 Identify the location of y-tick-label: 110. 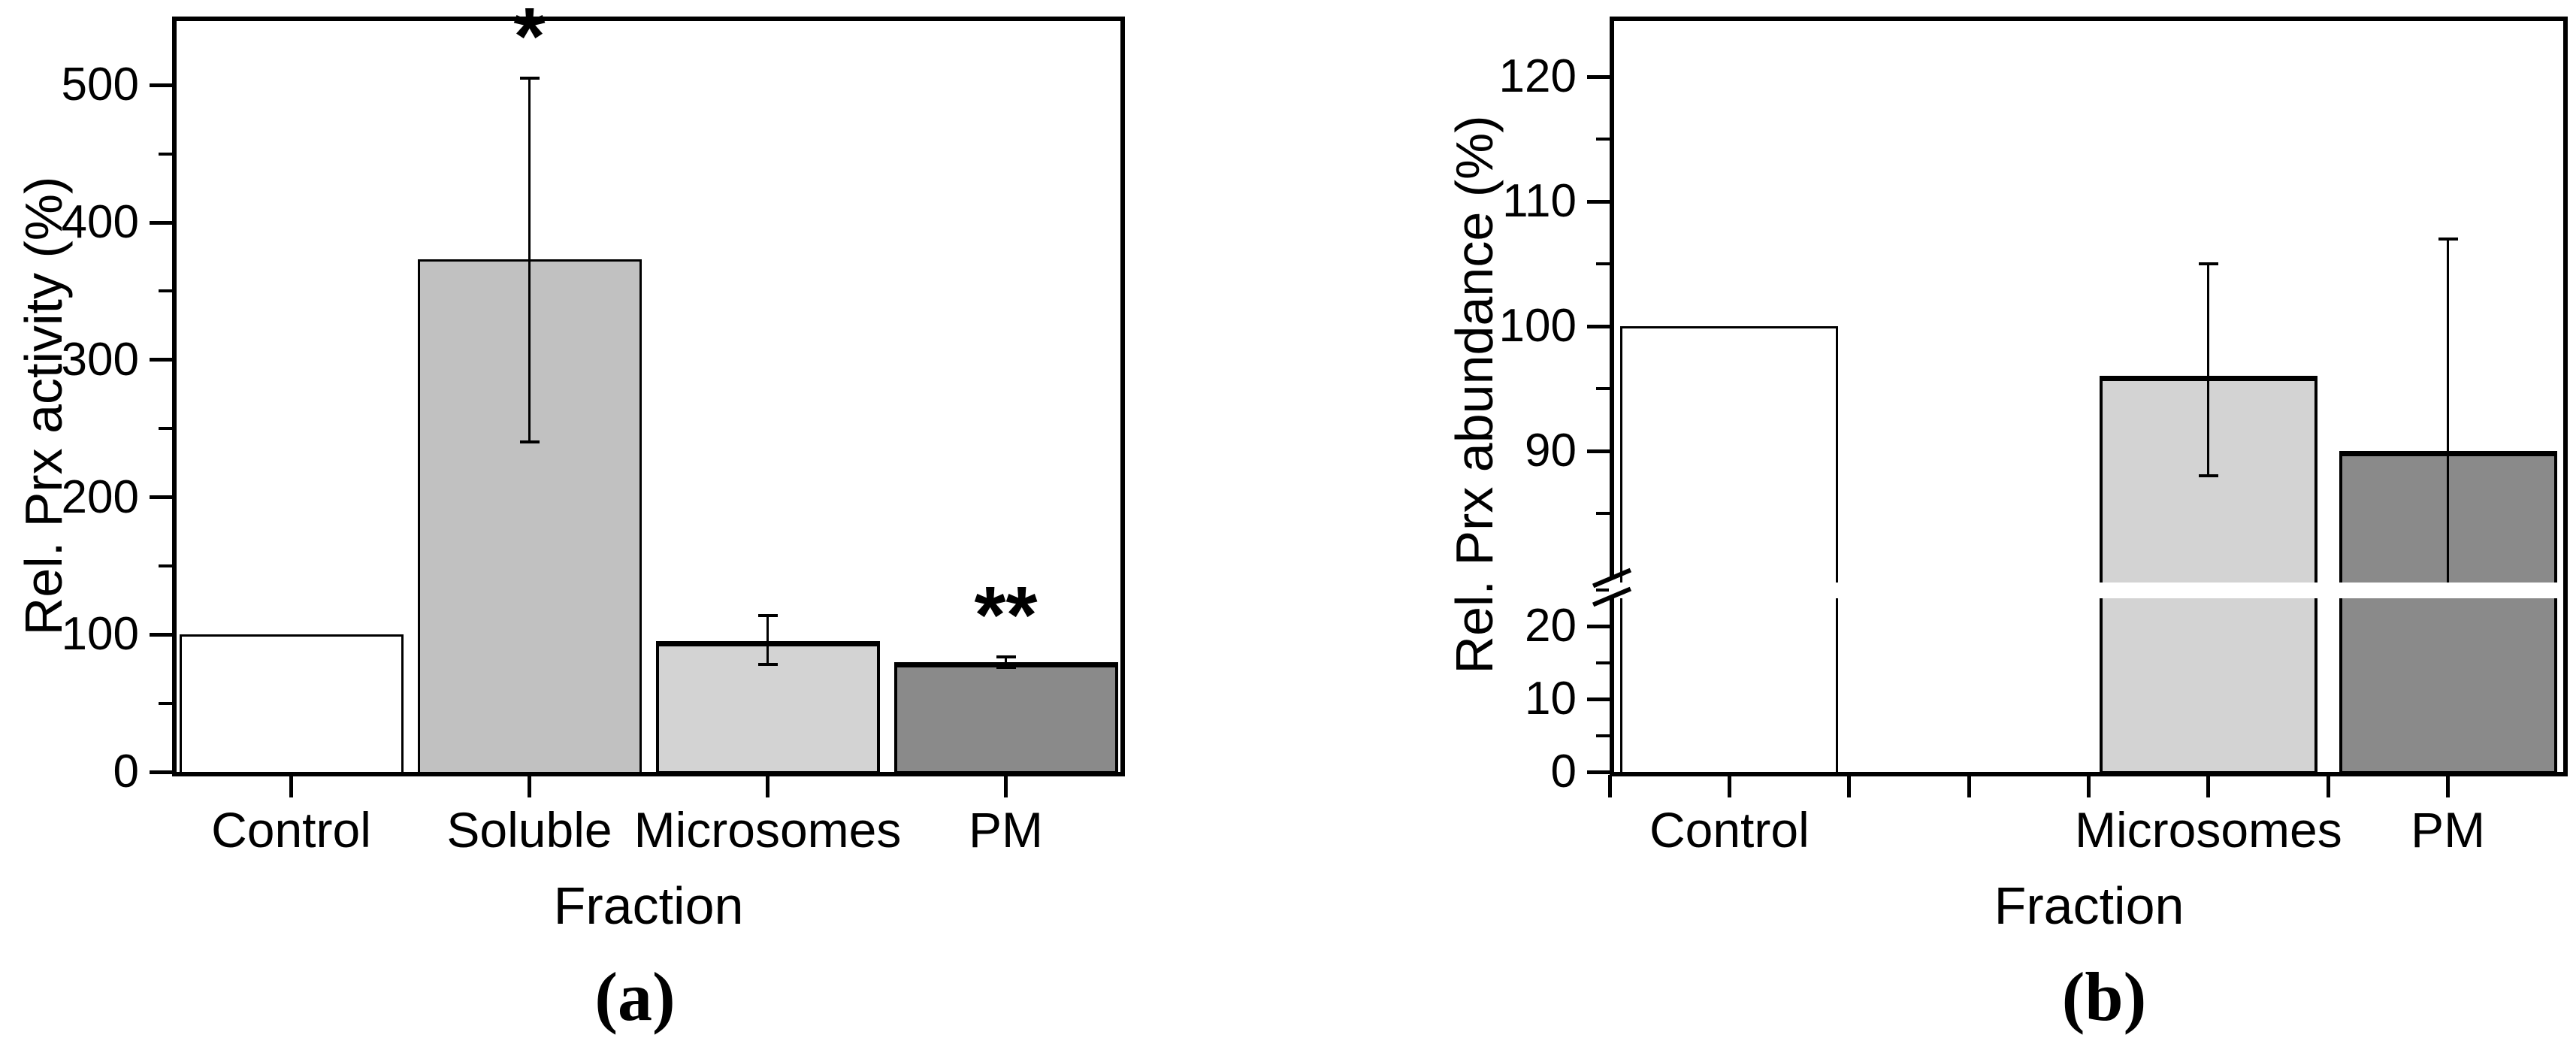
(1540, 201).